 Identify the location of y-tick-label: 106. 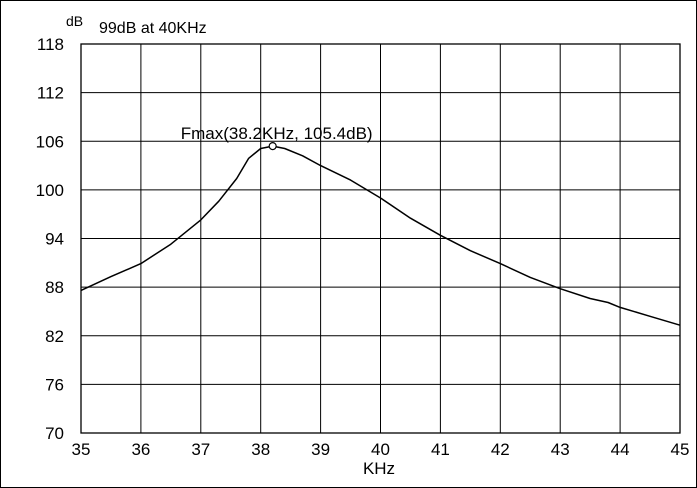
(50, 141).